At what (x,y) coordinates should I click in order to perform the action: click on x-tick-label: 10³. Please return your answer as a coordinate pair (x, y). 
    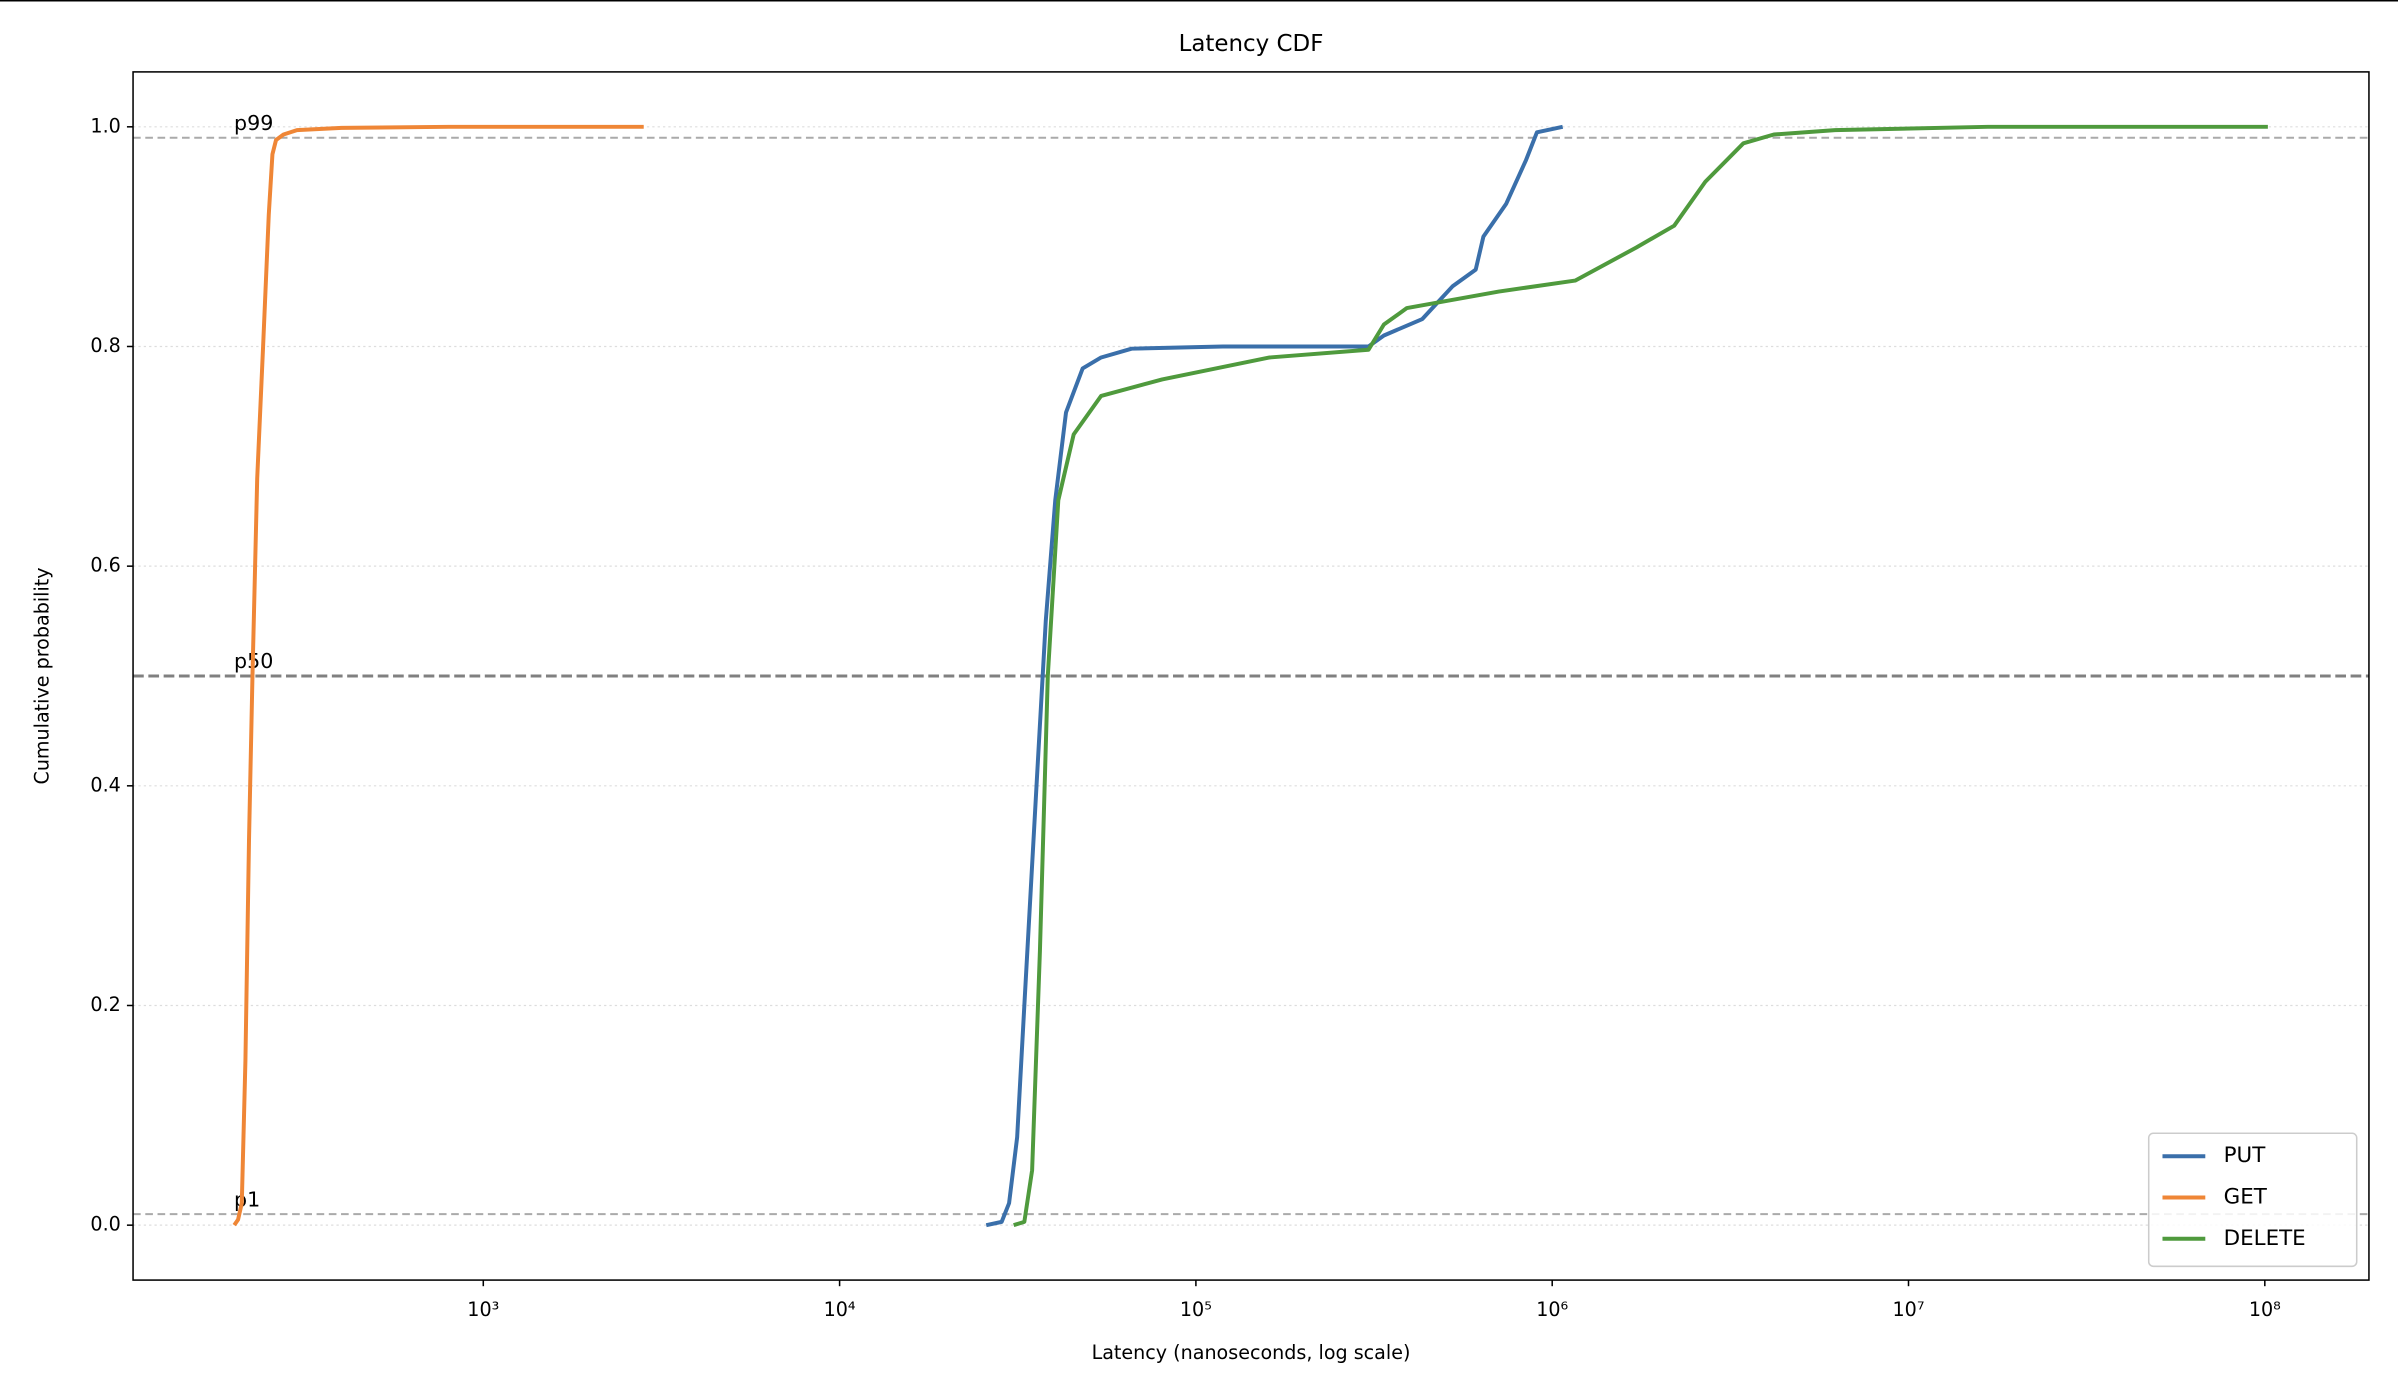
    Looking at the image, I should click on (483, 1309).